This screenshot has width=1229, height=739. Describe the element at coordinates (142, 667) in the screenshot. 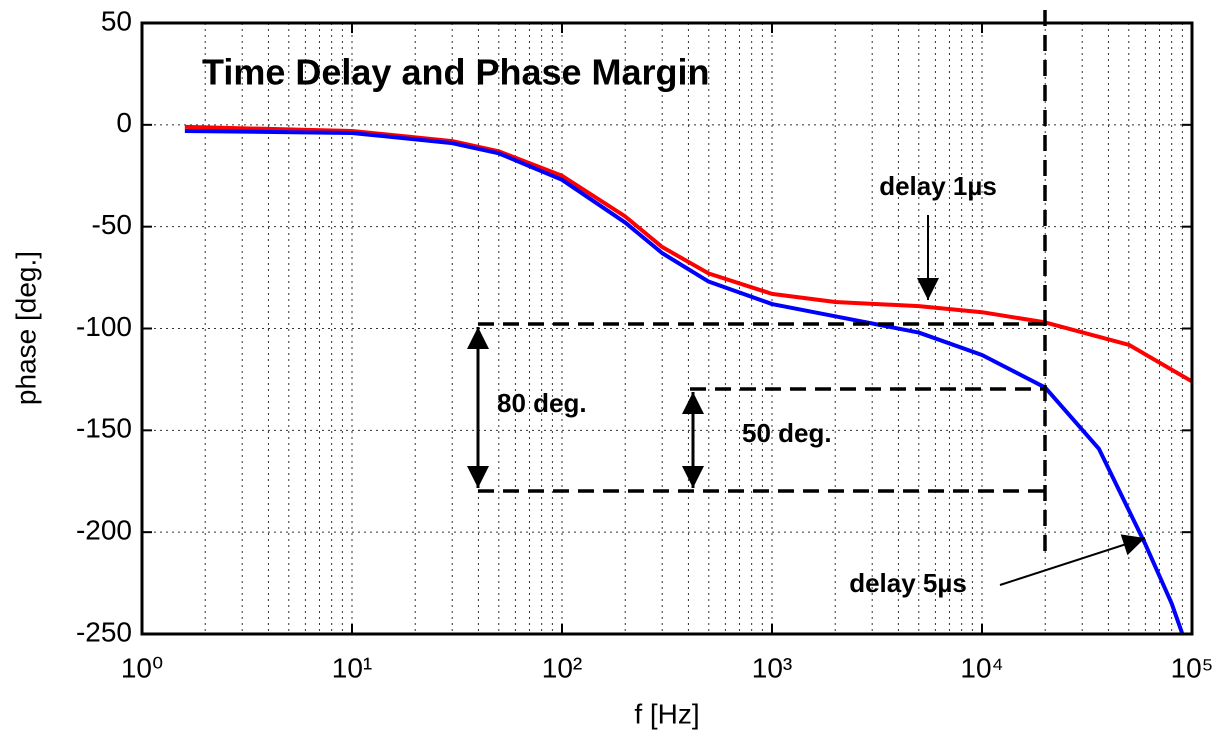

I see `x-tick-label: 10⁰` at that location.